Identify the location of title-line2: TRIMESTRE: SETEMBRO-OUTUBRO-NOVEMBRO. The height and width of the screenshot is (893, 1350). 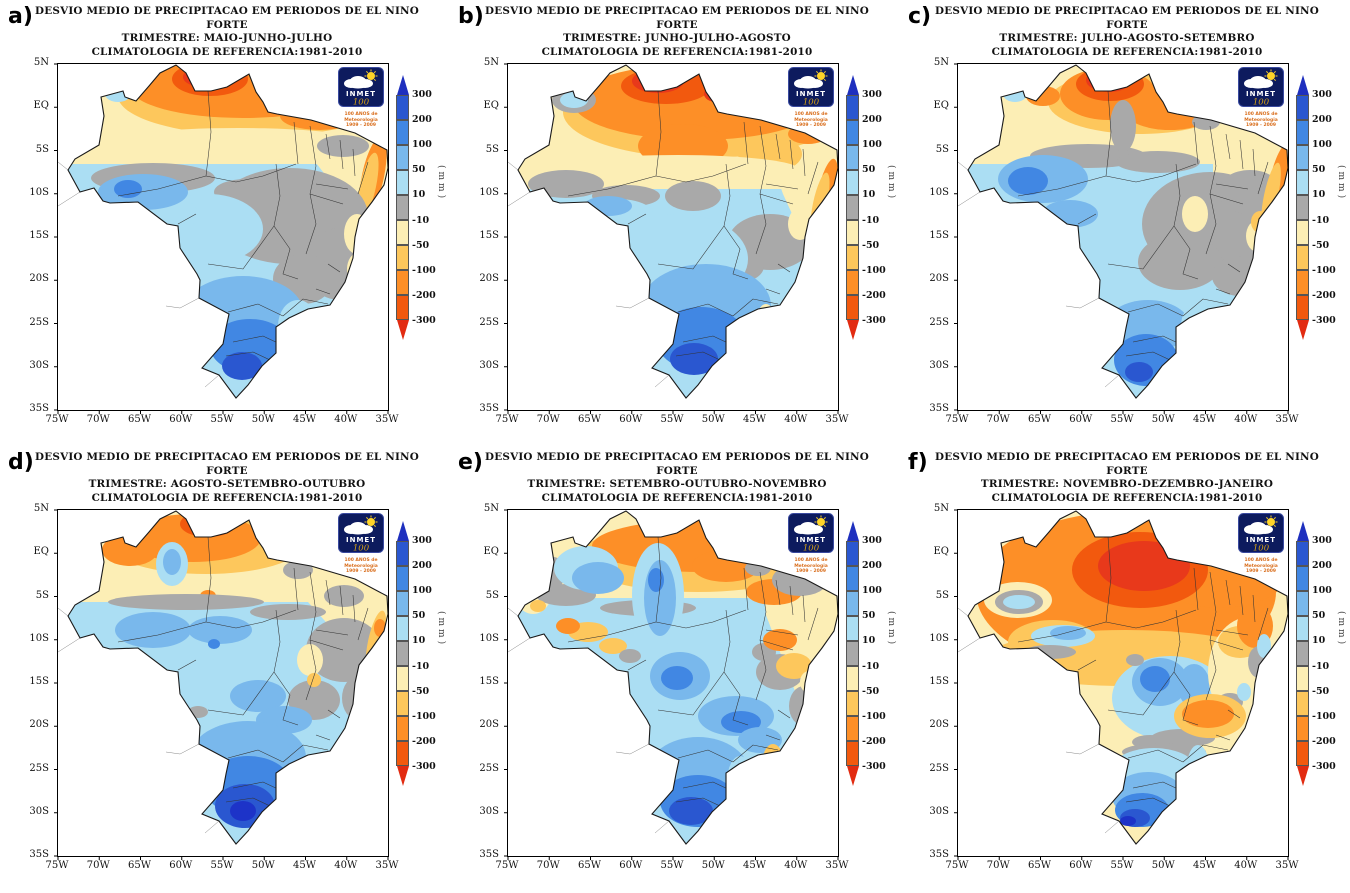
(677, 484).